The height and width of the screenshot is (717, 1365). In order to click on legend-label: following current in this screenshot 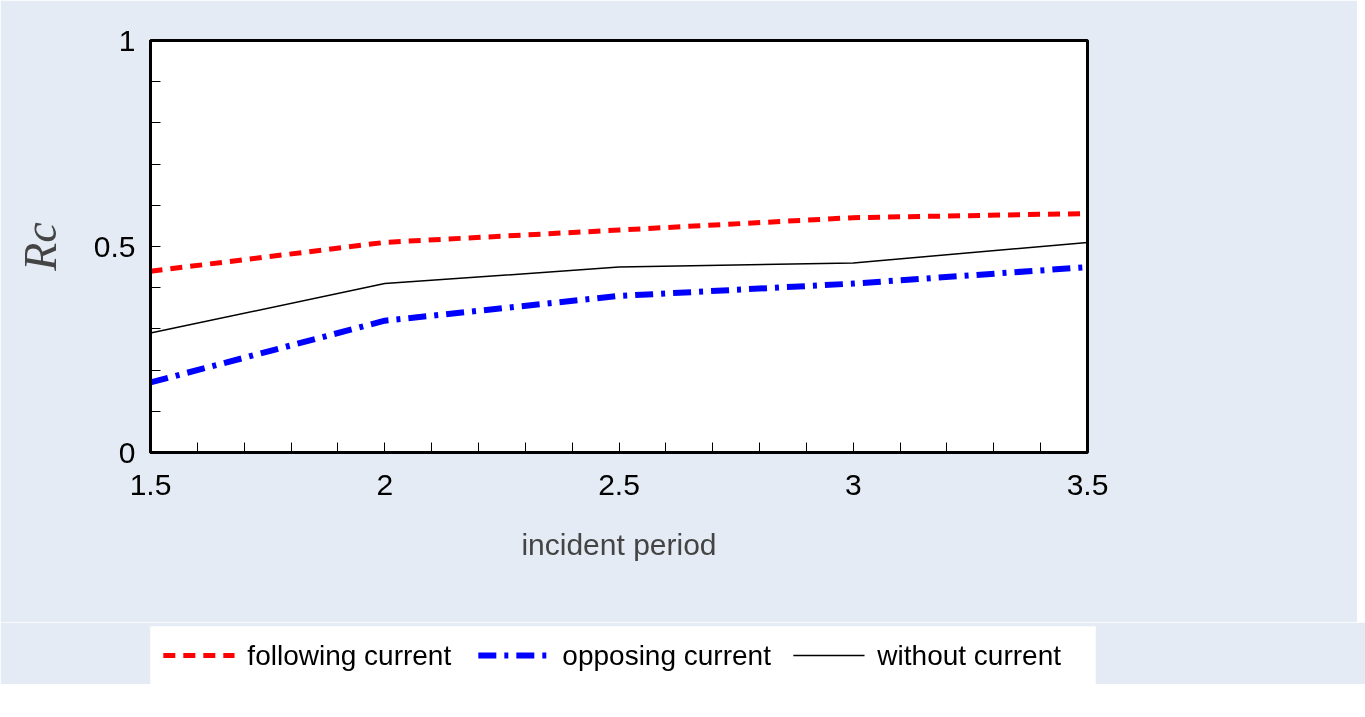, I will do `click(349, 655)`.